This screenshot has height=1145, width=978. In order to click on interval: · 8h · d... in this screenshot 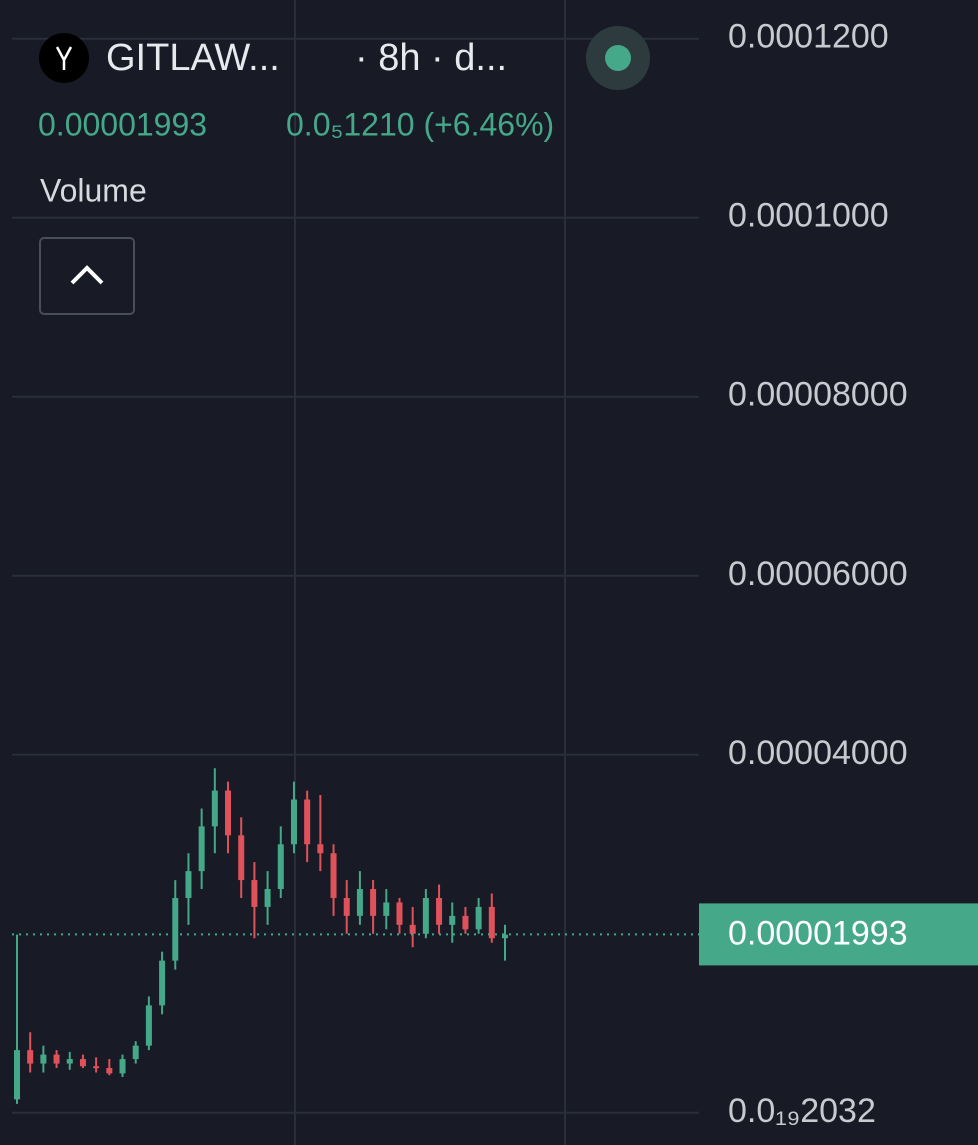, I will do `click(431, 58)`.